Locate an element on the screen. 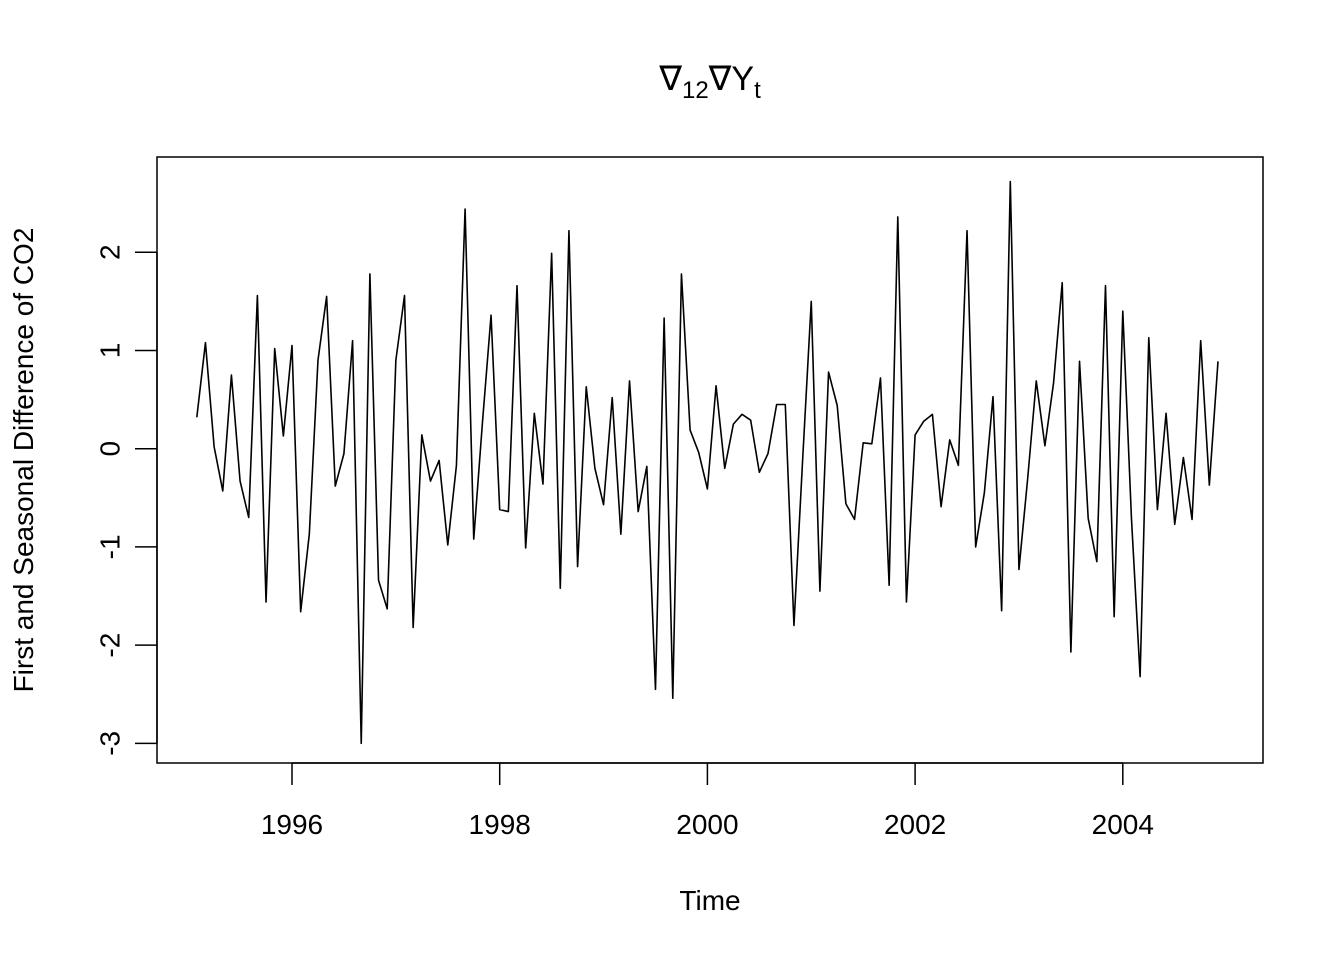 The width and height of the screenshot is (1344, 960). y-tick-label: -2 is located at coordinates (110, 645).